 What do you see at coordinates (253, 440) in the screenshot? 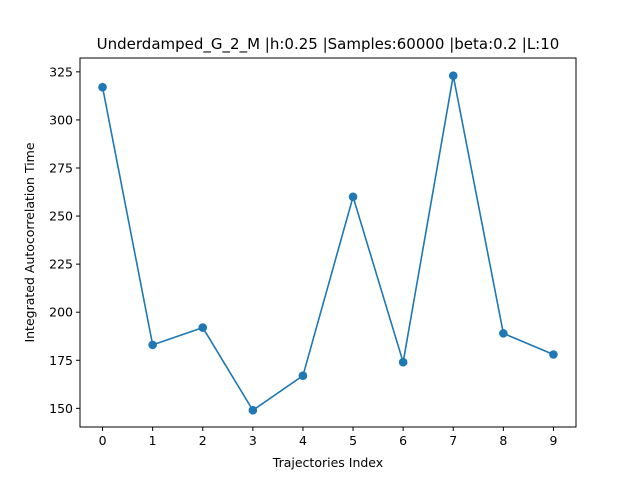
I see `x-tick-label: 3` at bounding box center [253, 440].